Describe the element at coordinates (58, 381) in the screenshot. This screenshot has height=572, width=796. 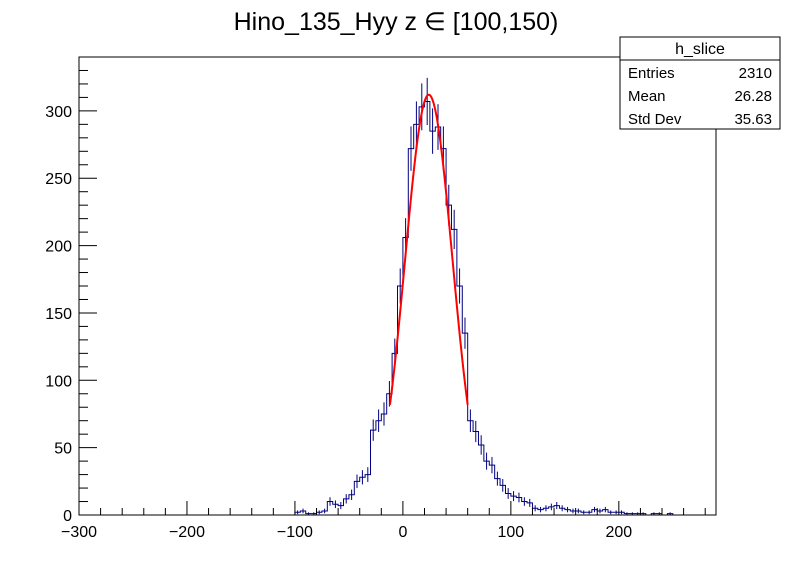
I see `y-tick-label: 100` at that location.